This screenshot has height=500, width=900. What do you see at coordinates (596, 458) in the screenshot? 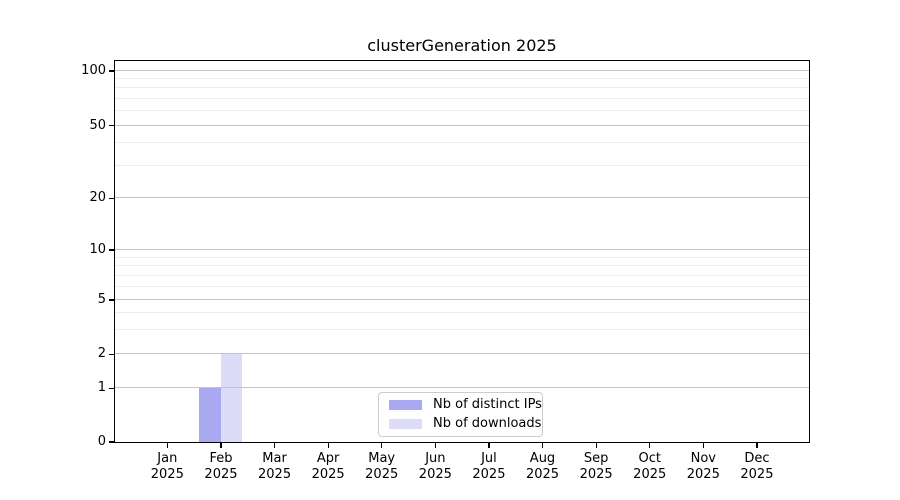
I see `x-tick-month: Sep` at bounding box center [596, 458].